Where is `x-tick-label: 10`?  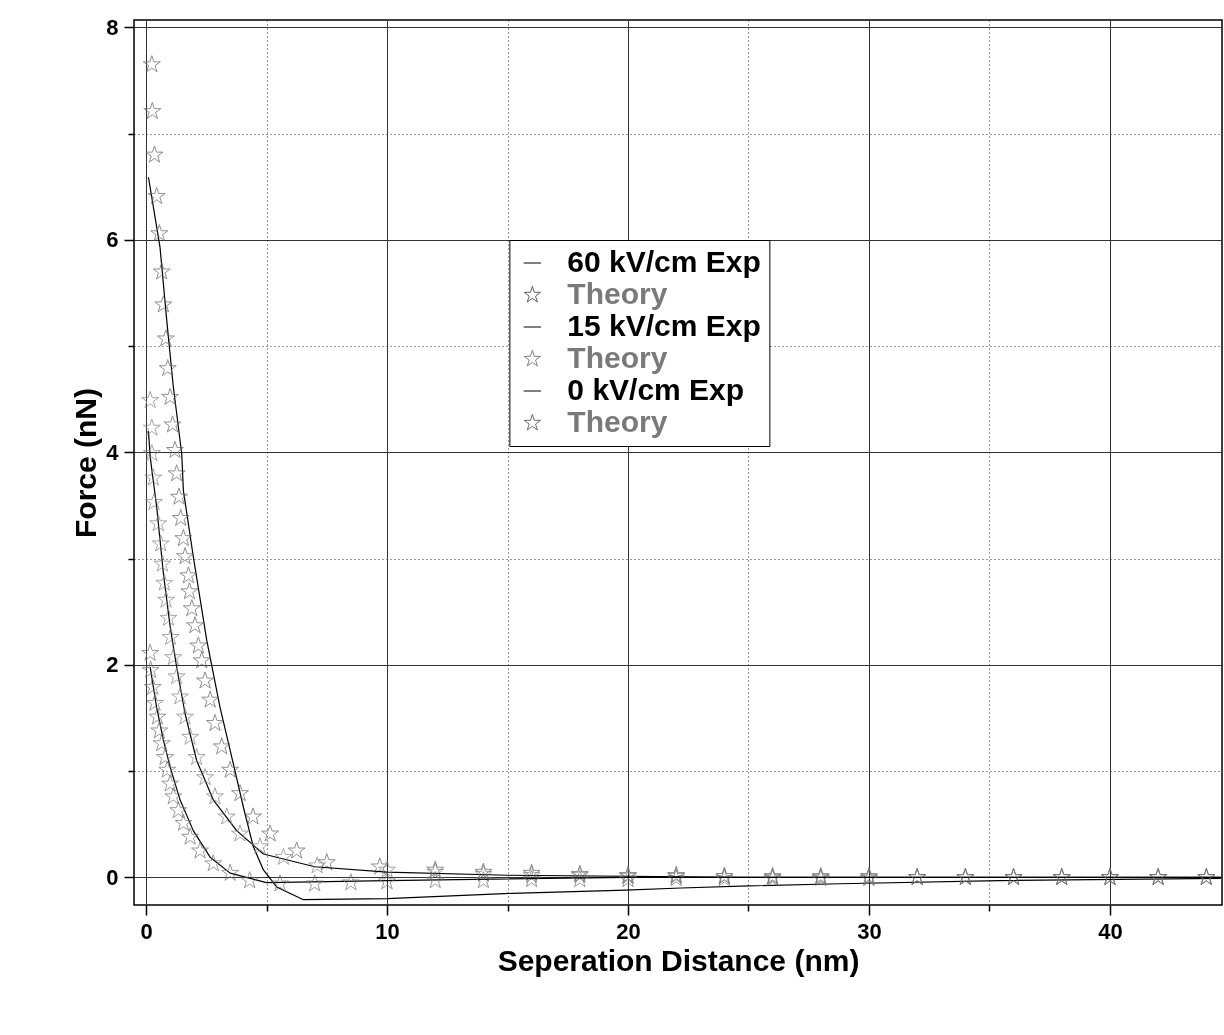
x-tick-label: 10 is located at coordinates (387, 931).